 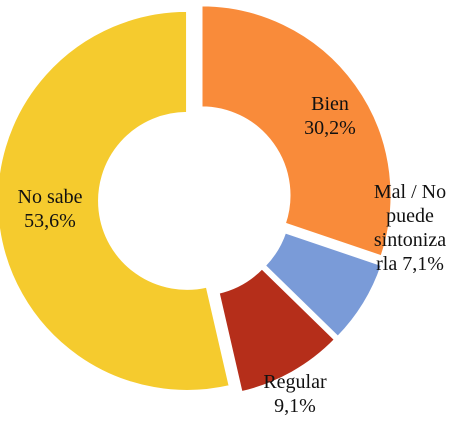 What do you see at coordinates (410, 228) in the screenshot?
I see `slice-label: Mal / No puede sintoniza rla` at bounding box center [410, 228].